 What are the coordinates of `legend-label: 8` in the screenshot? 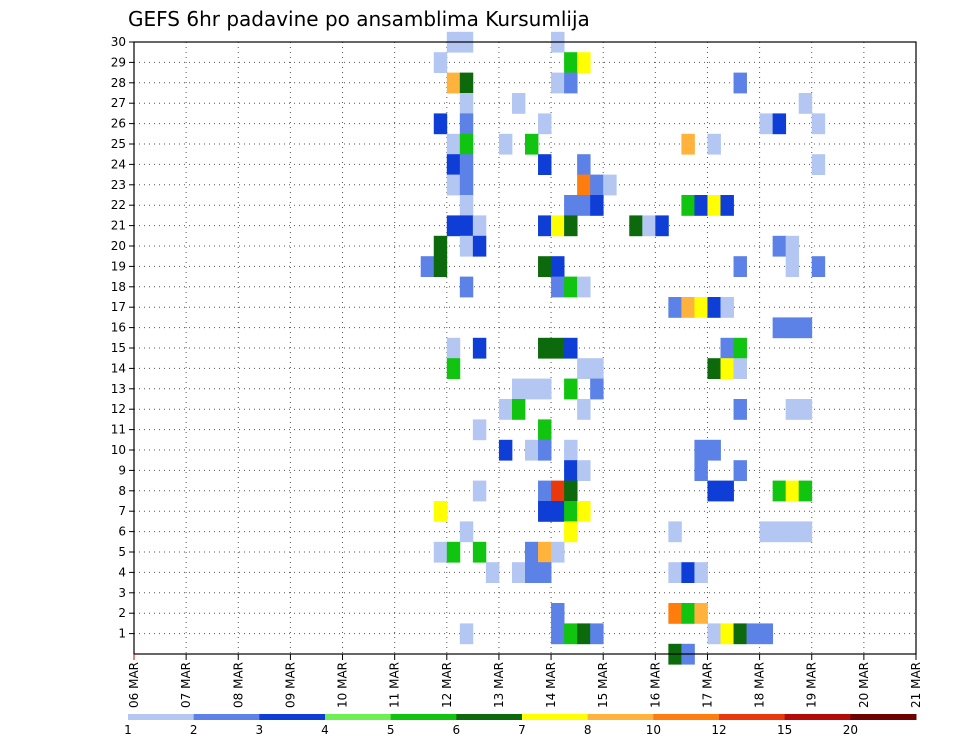 It's located at (588, 730).